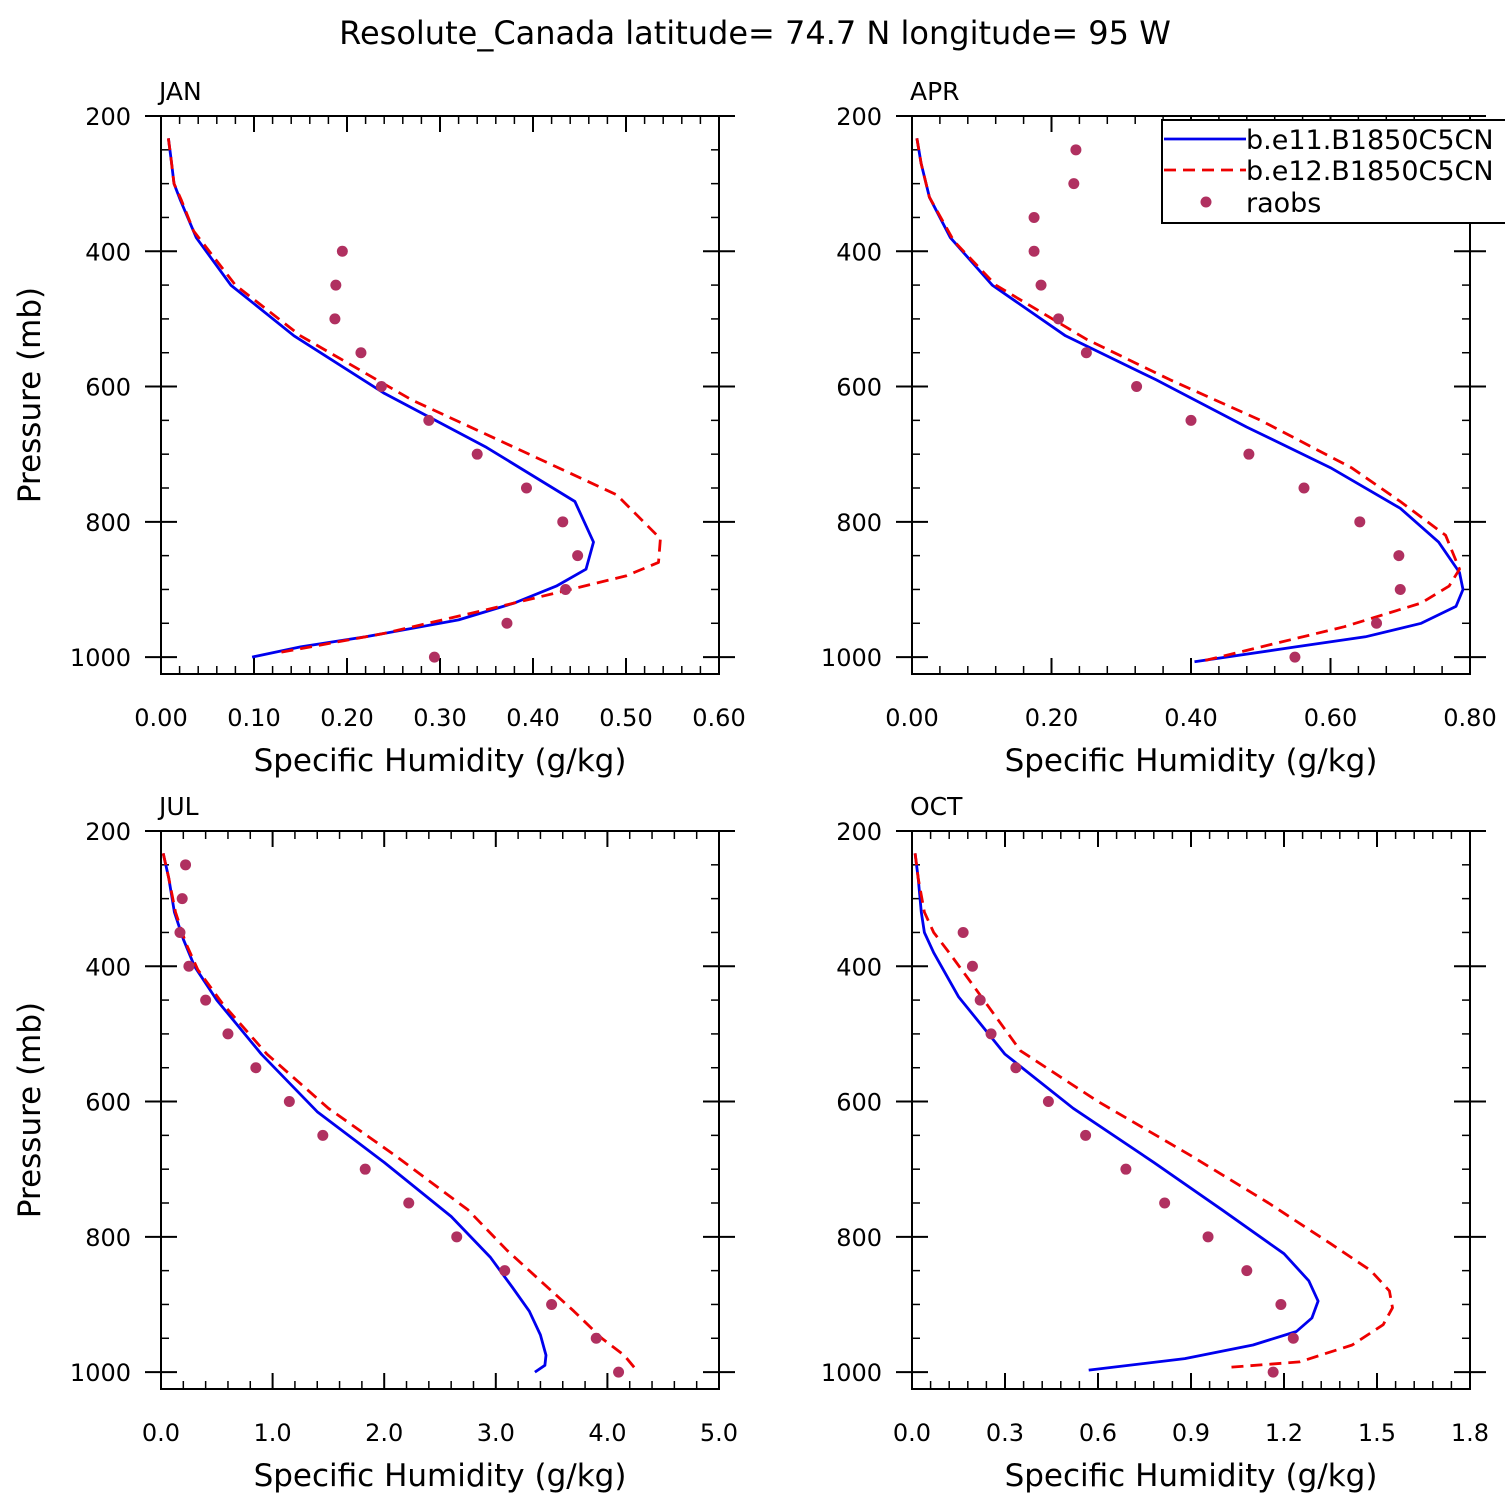 The width and height of the screenshot is (1510, 1510). Describe the element at coordinates (253, 718) in the screenshot. I see `x-tick-label: 0.10` at that location.